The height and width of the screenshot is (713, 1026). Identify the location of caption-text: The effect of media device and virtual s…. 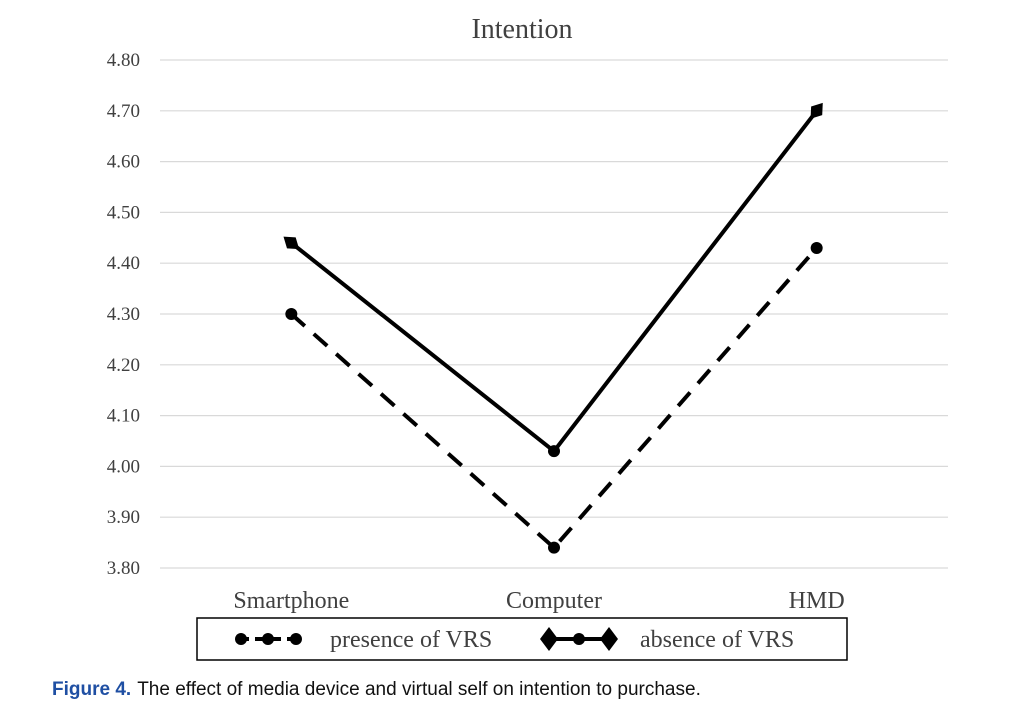
(419, 689).